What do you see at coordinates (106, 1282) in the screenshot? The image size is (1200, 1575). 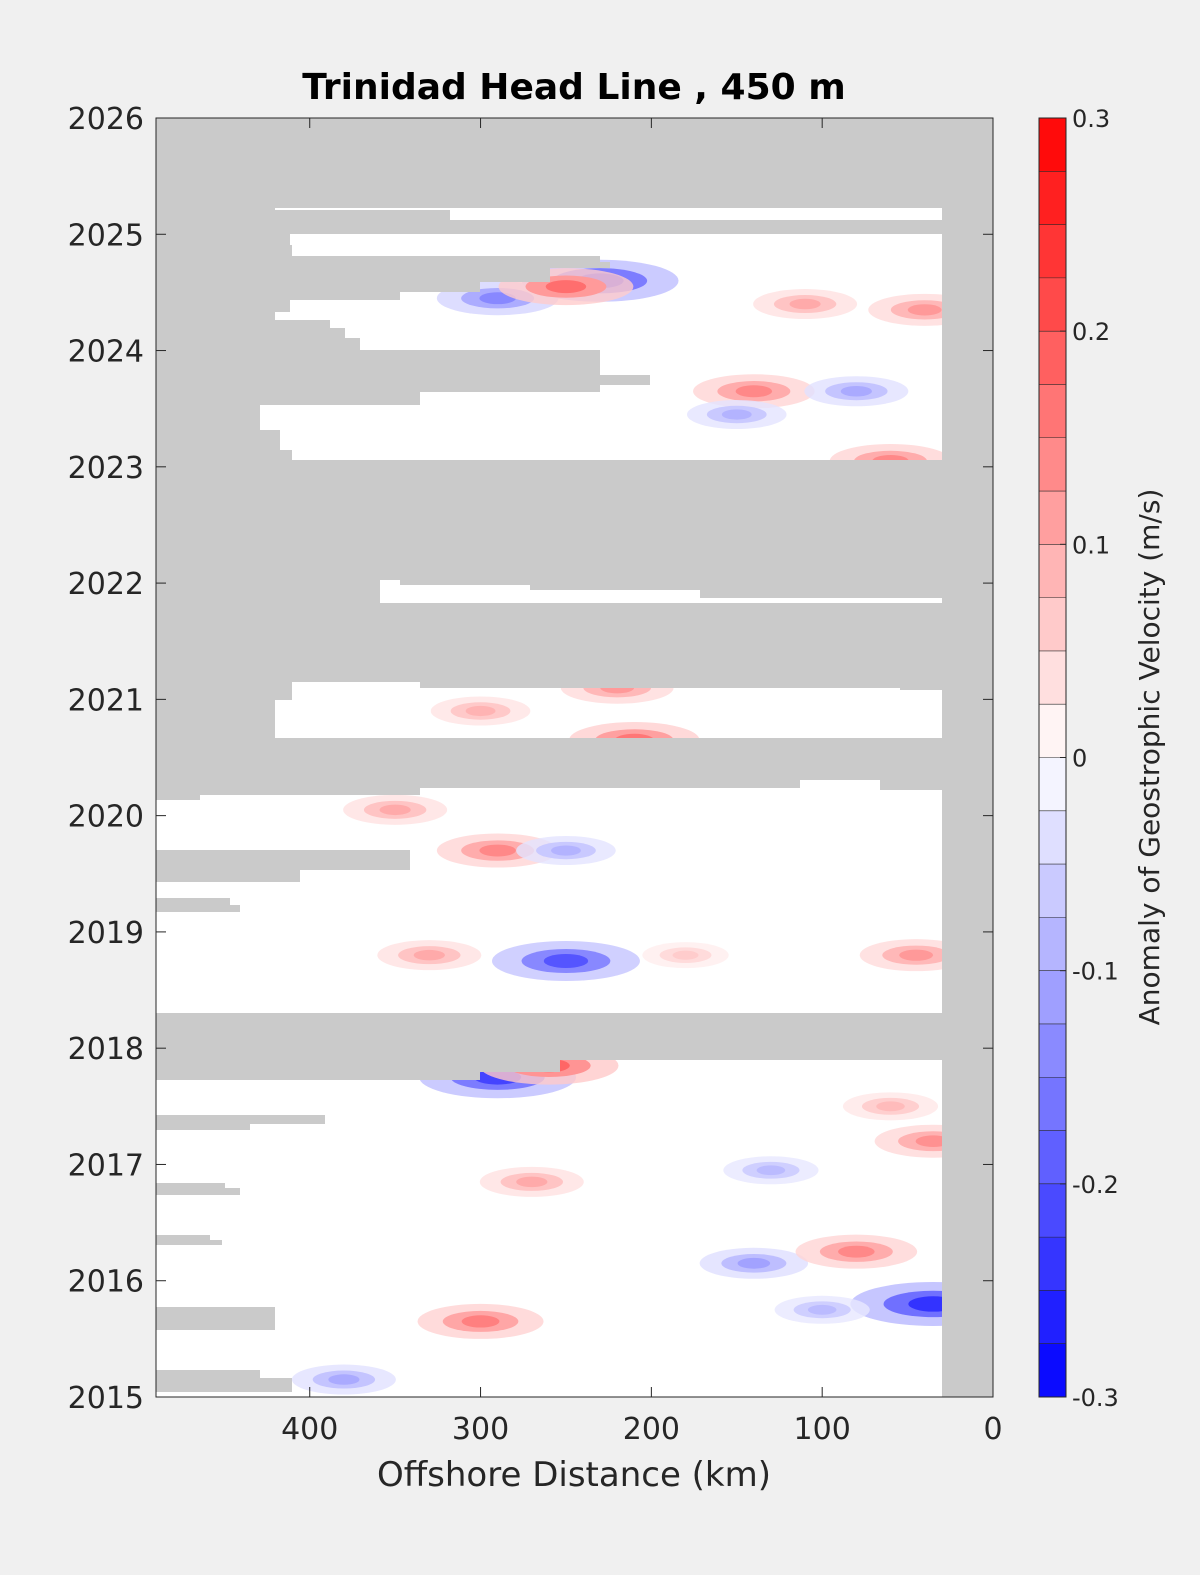 I see `y-tick-label: 2016` at bounding box center [106, 1282].